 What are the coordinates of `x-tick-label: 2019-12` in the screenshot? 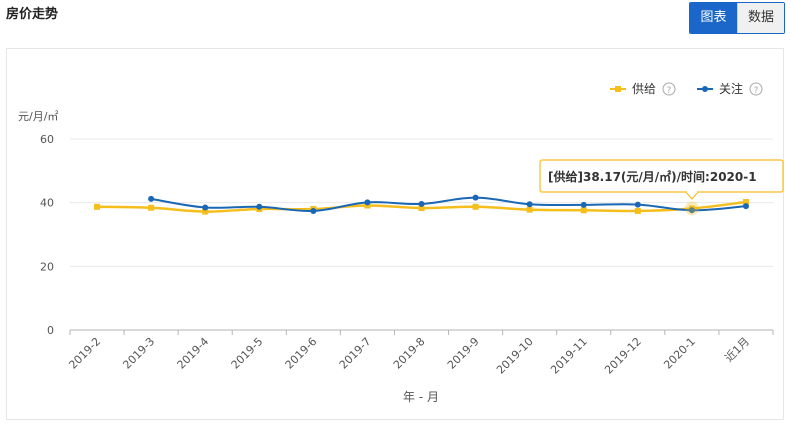 It's located at (623, 356).